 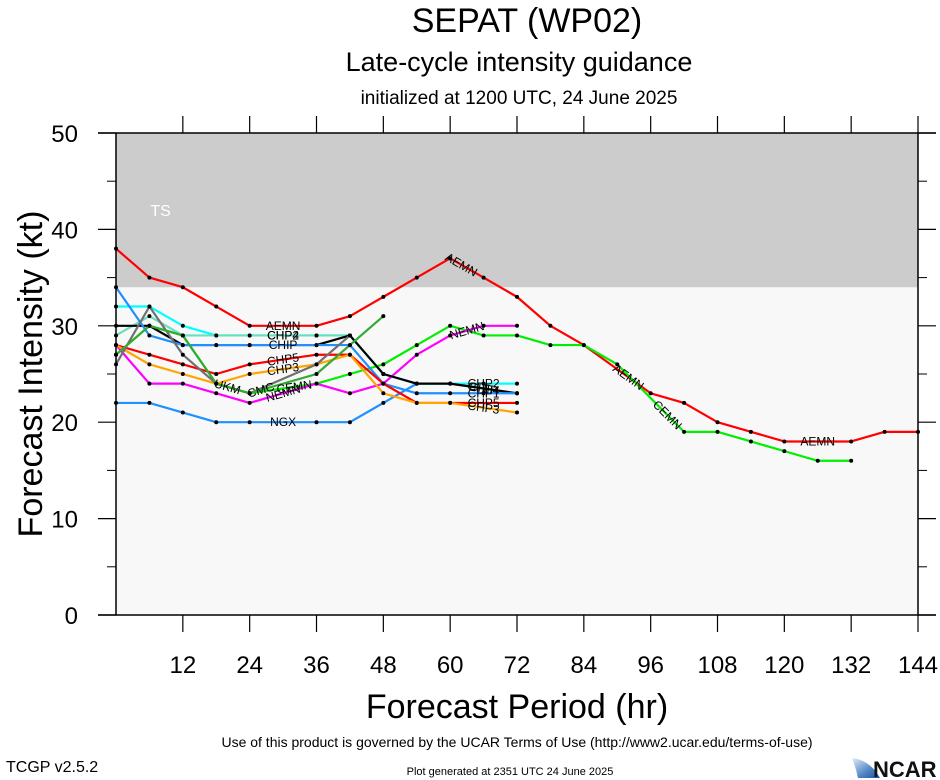 What do you see at coordinates (182, 665) in the screenshot?
I see `x-tick-label: 12` at bounding box center [182, 665].